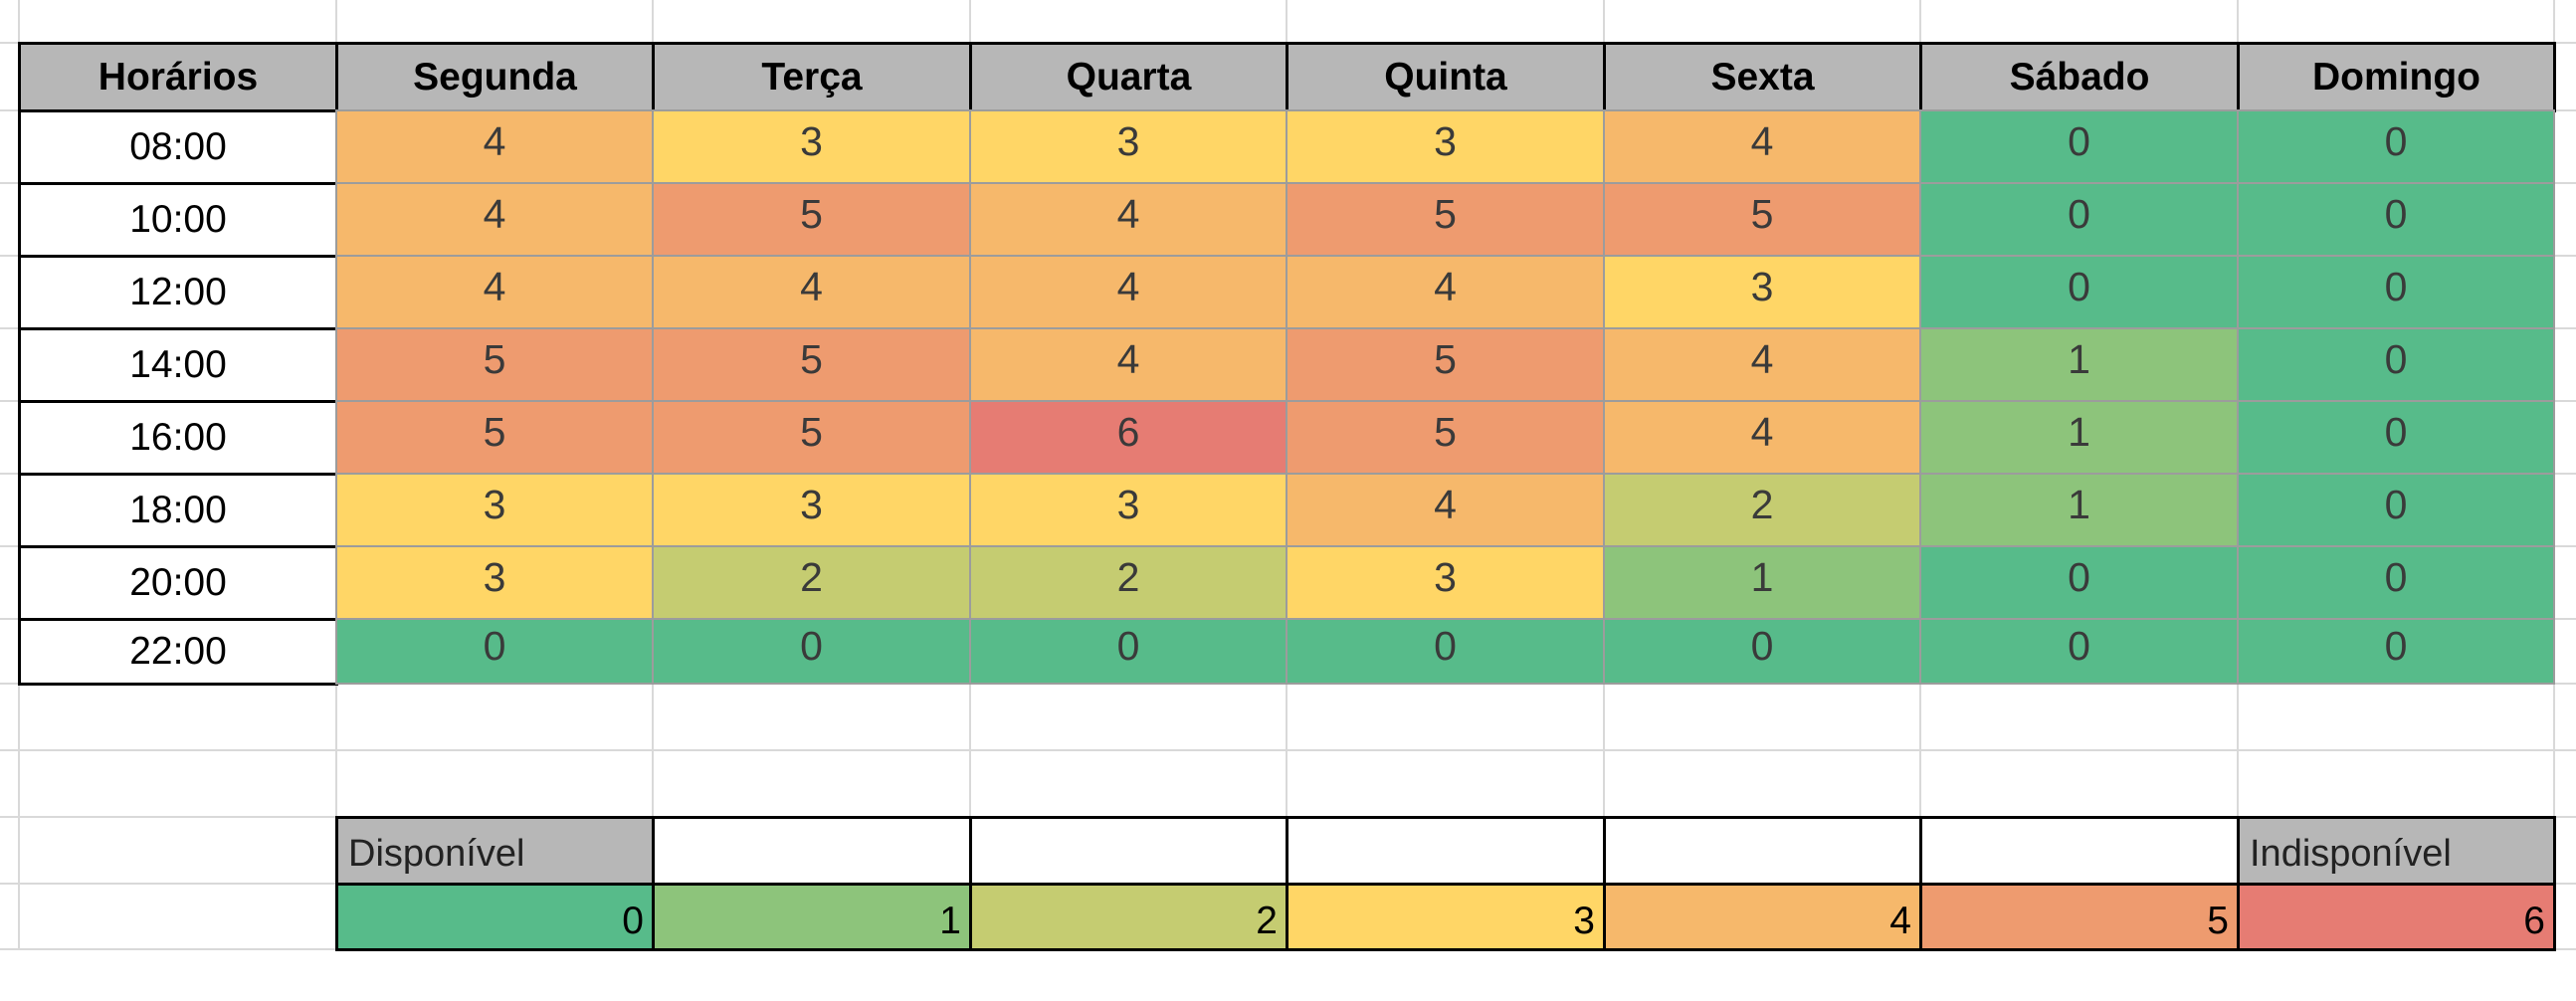  Describe the element at coordinates (178, 147) in the screenshot. I see `time-cell: 08:00` at that location.